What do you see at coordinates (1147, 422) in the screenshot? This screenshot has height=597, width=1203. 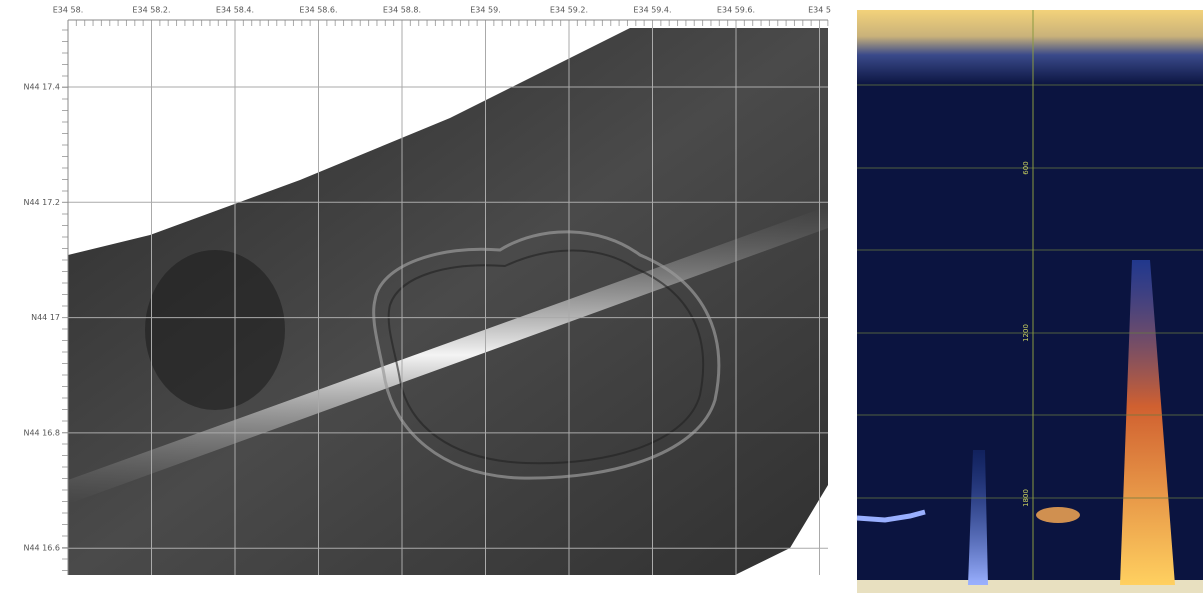 I see `plume-large` at bounding box center [1147, 422].